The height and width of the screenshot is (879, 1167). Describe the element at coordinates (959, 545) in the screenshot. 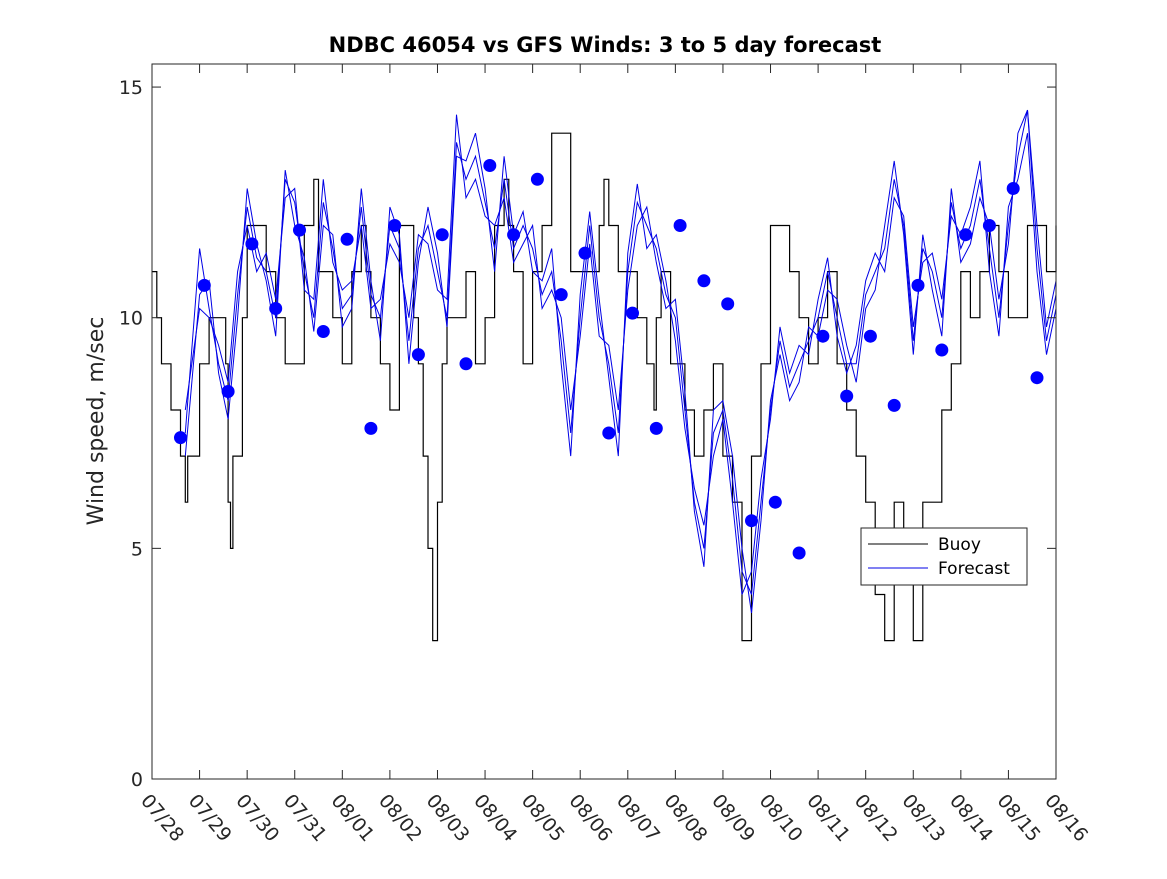

I see `legend-buoy-label: Buoy` at that location.